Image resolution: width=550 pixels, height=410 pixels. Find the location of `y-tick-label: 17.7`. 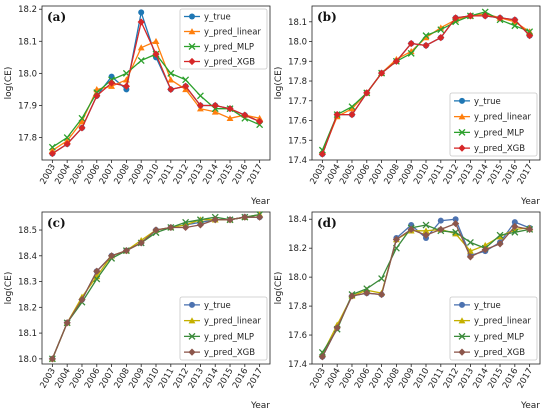

y-tick-label: 17.7 is located at coordinates (297, 102).